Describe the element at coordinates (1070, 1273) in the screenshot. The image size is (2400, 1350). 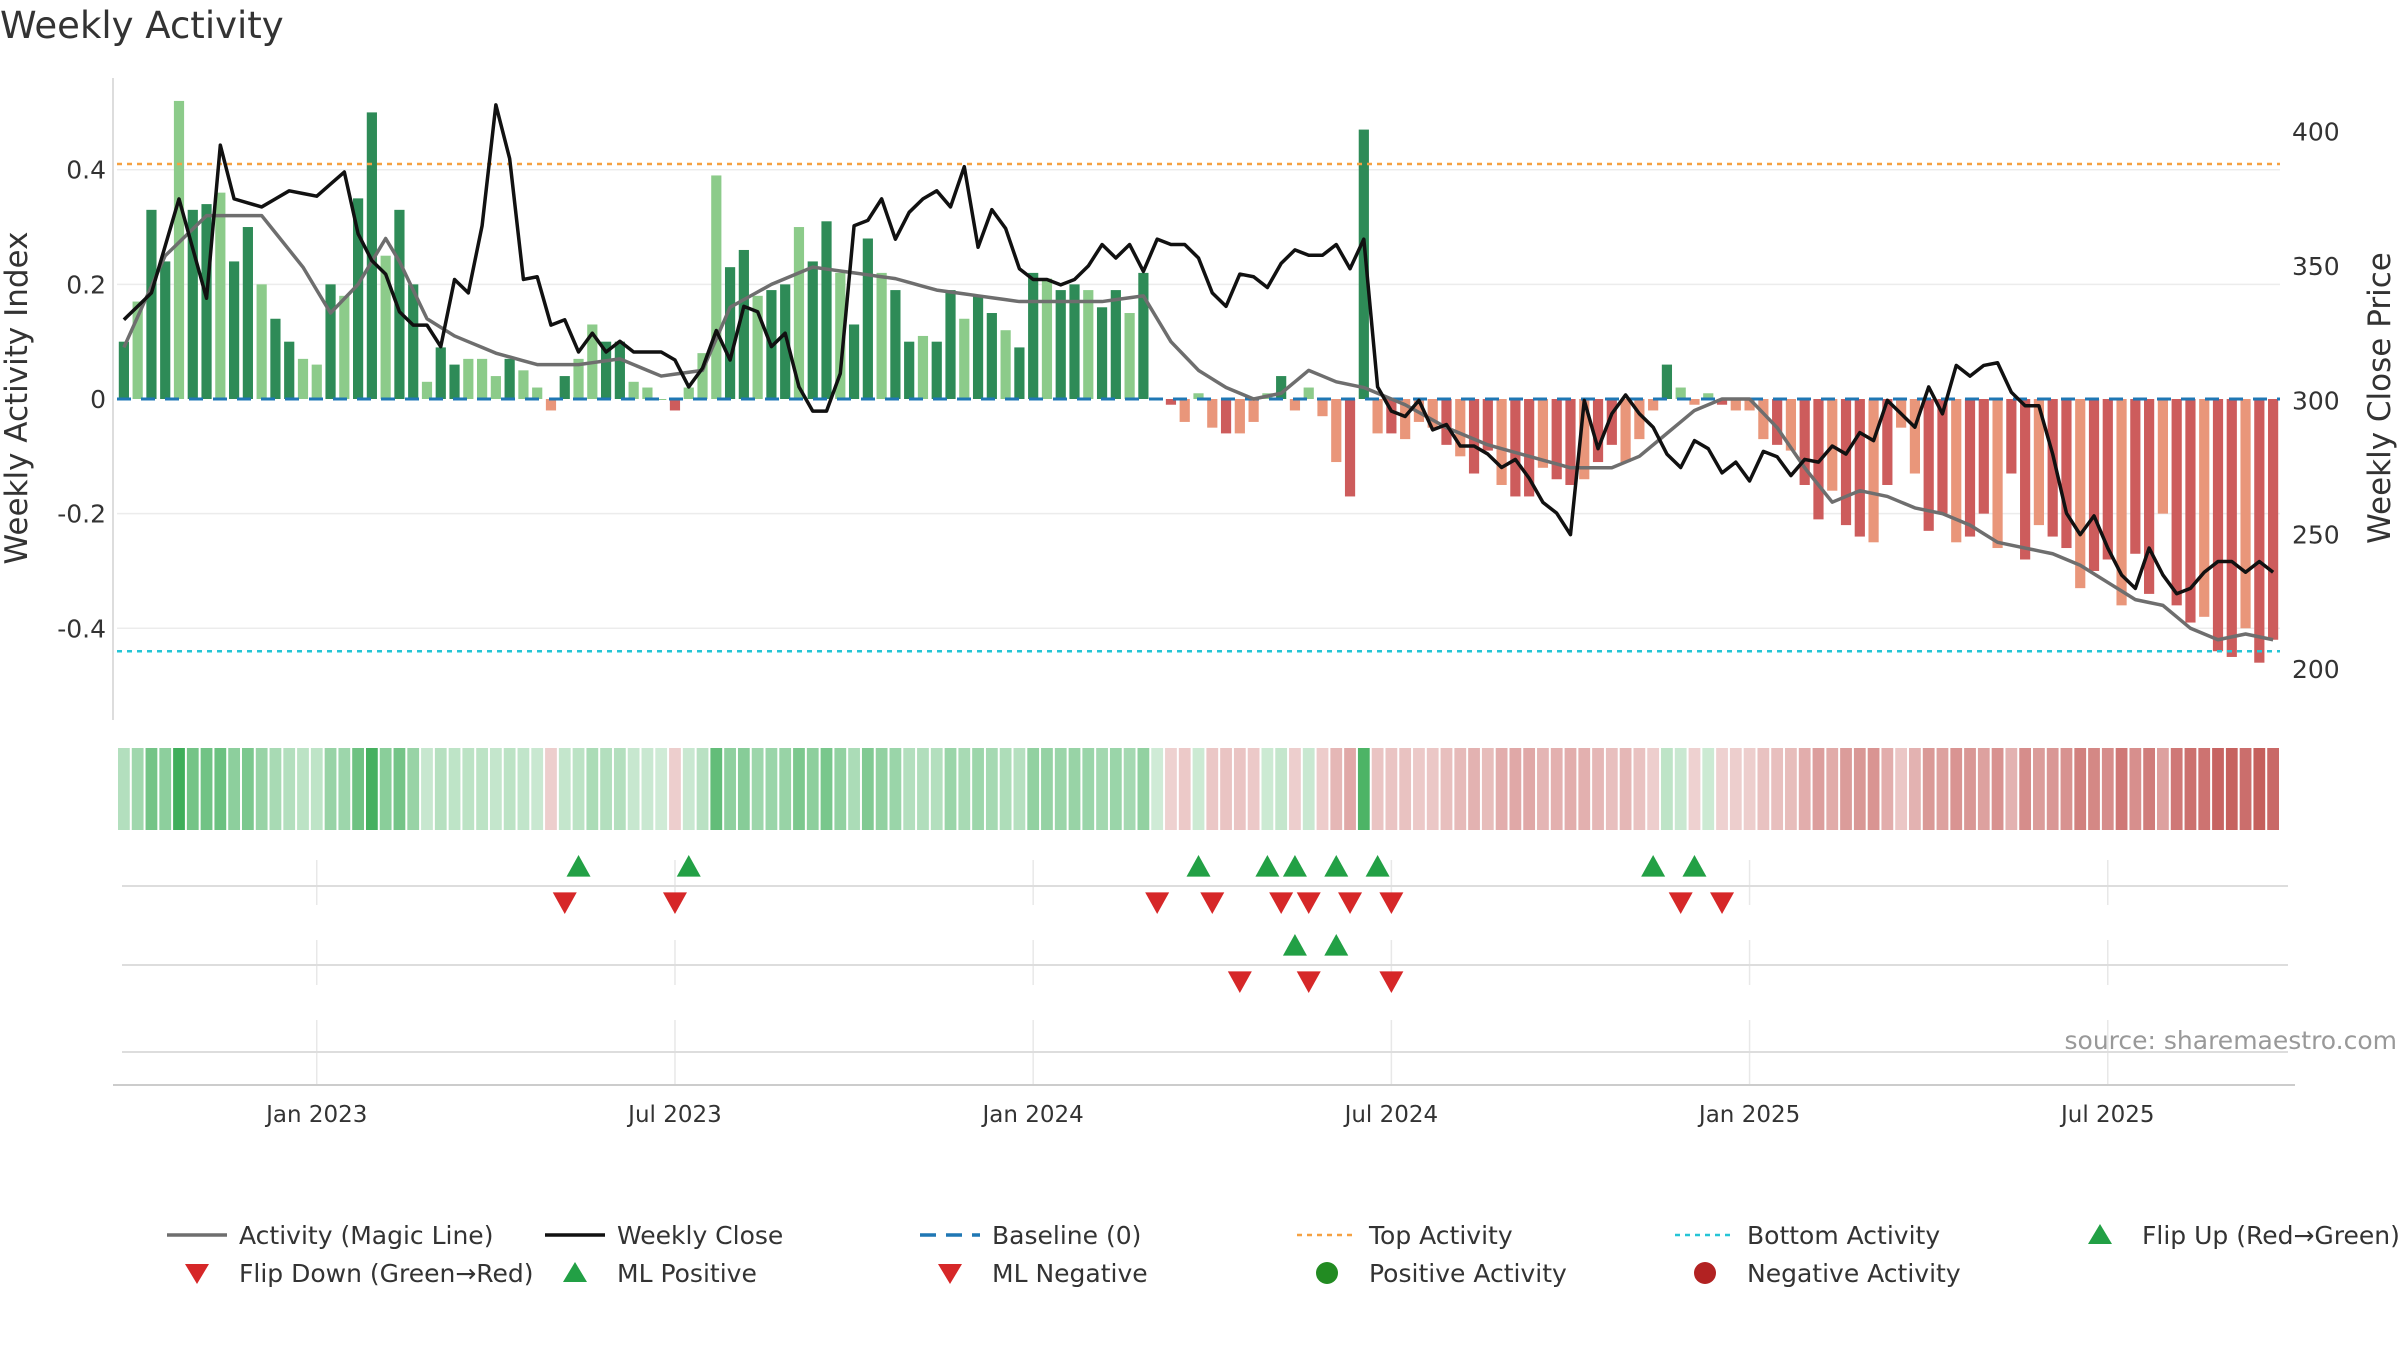
I see `legend-label: ML Negative` at that location.